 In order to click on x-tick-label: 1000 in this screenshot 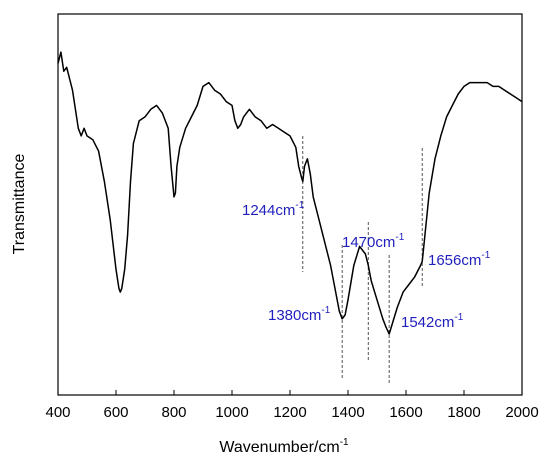, I will do `click(231, 412)`.